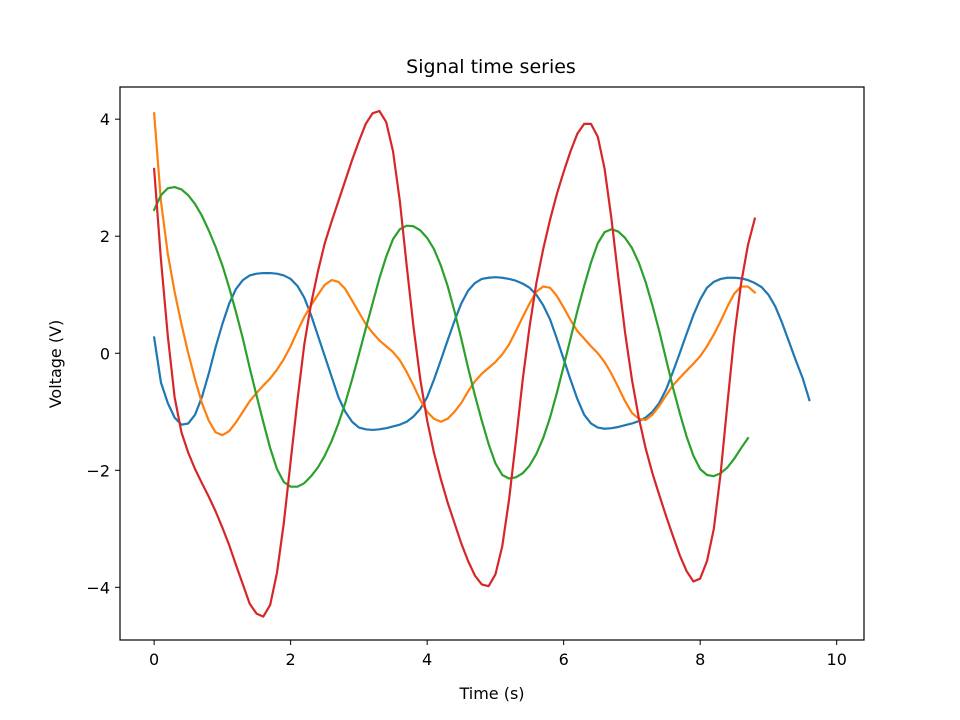 The image size is (960, 720). I want to click on y-axis-ticks: −4 −2 0 2 4, so click(103, 353).